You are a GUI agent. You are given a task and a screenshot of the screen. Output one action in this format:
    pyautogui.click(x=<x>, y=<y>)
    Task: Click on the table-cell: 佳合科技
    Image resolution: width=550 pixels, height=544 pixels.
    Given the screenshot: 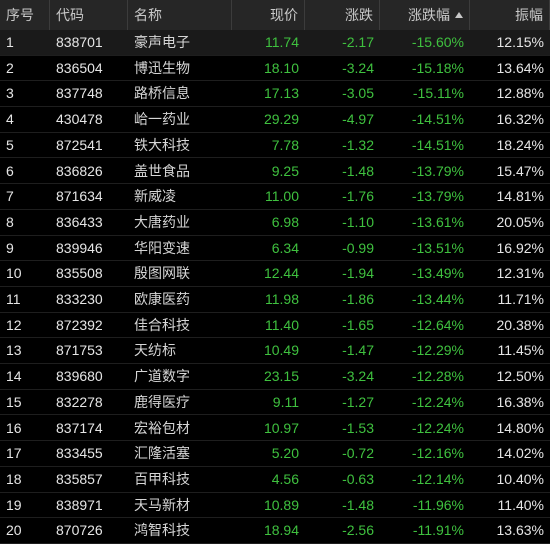 What is the action you would take?
    pyautogui.click(x=162, y=324)
    